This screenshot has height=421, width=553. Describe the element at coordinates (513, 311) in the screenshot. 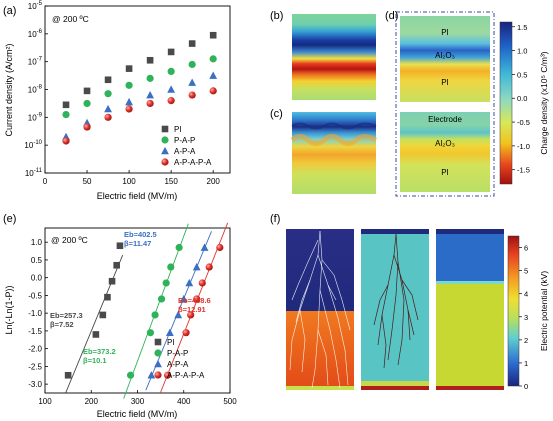

I see `colorbar-potential` at that location.